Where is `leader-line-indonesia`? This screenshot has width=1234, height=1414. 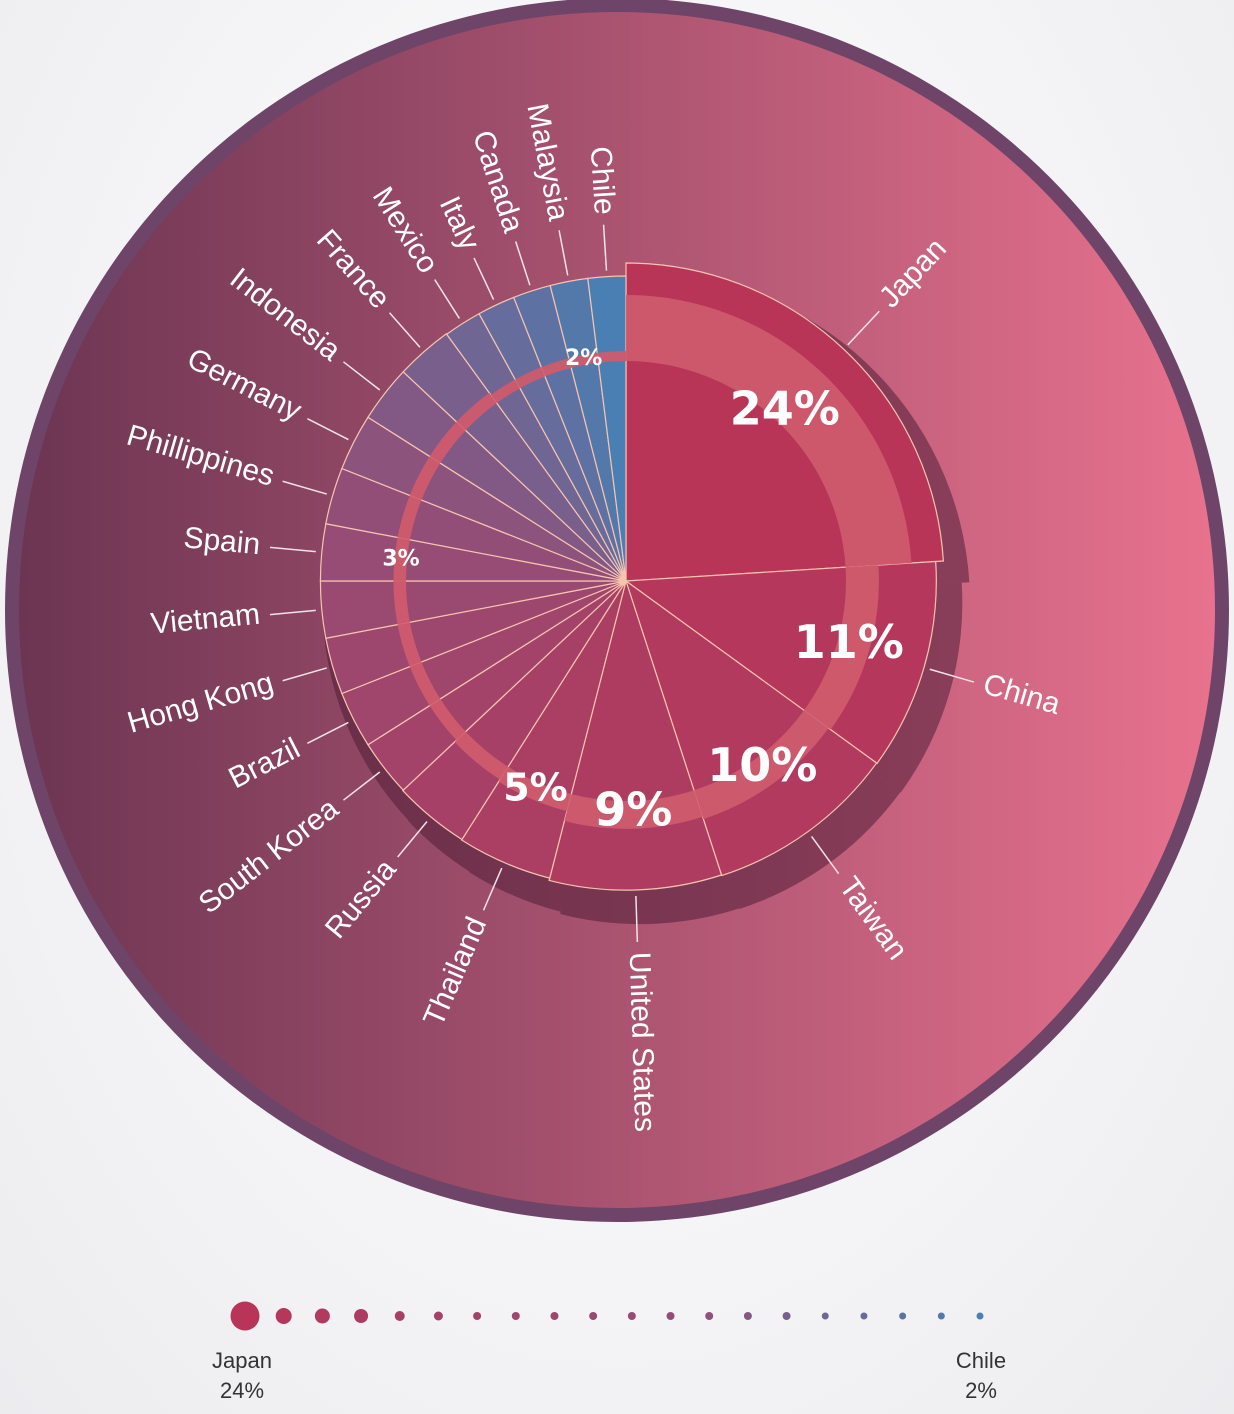 leader-line-indonesia is located at coordinates (361, 376).